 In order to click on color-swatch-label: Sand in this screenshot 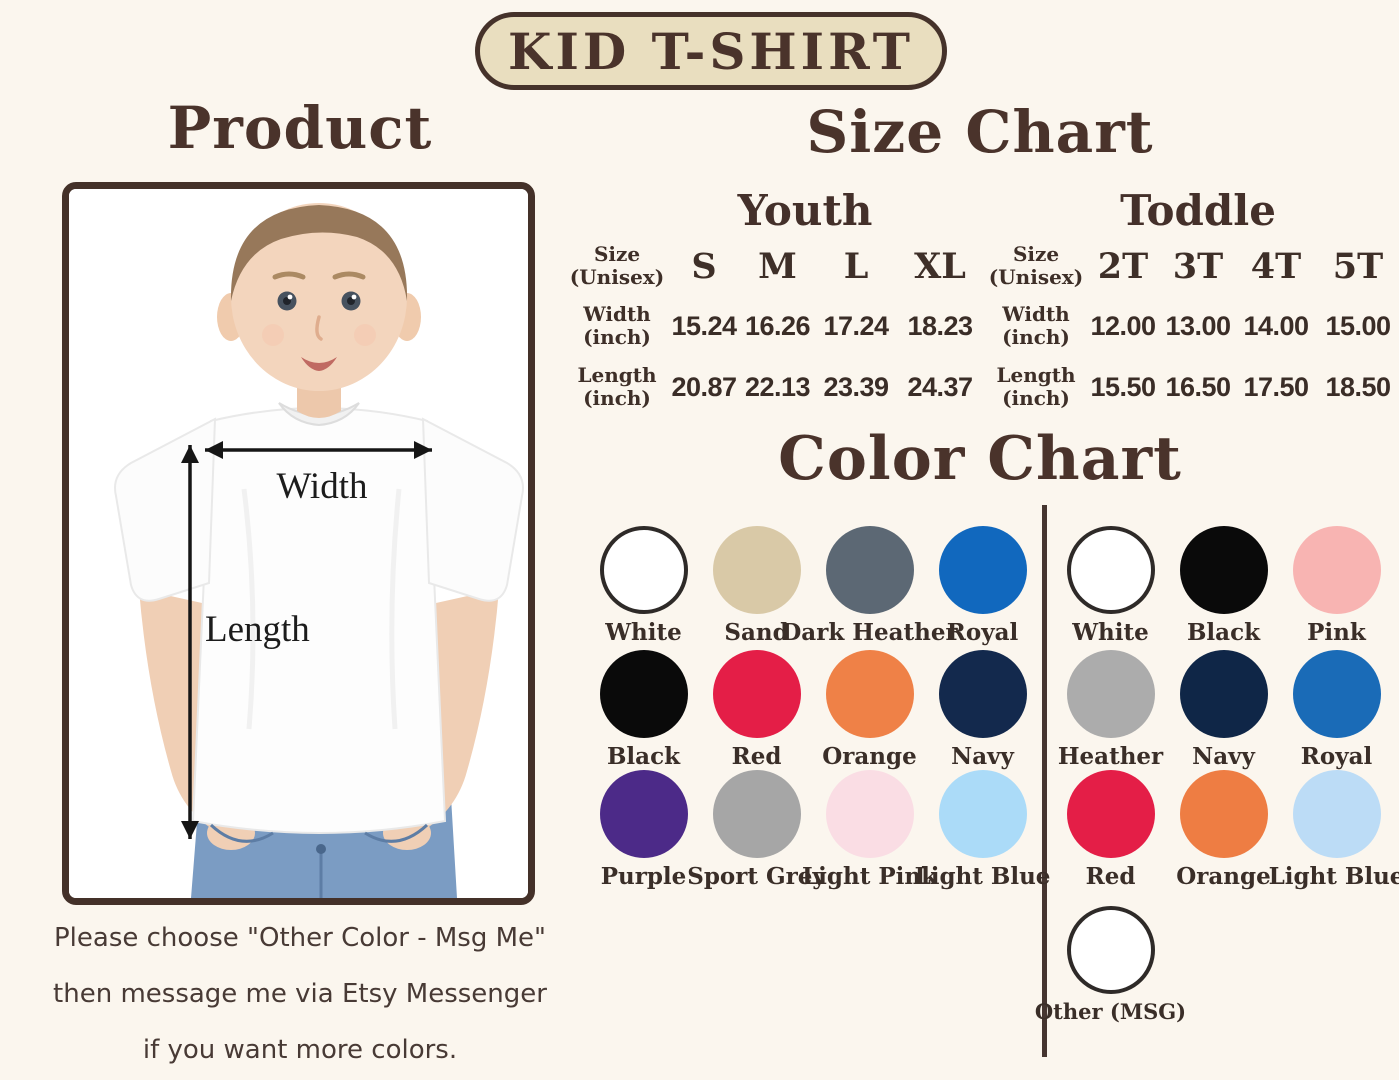, I will do `click(756, 632)`.